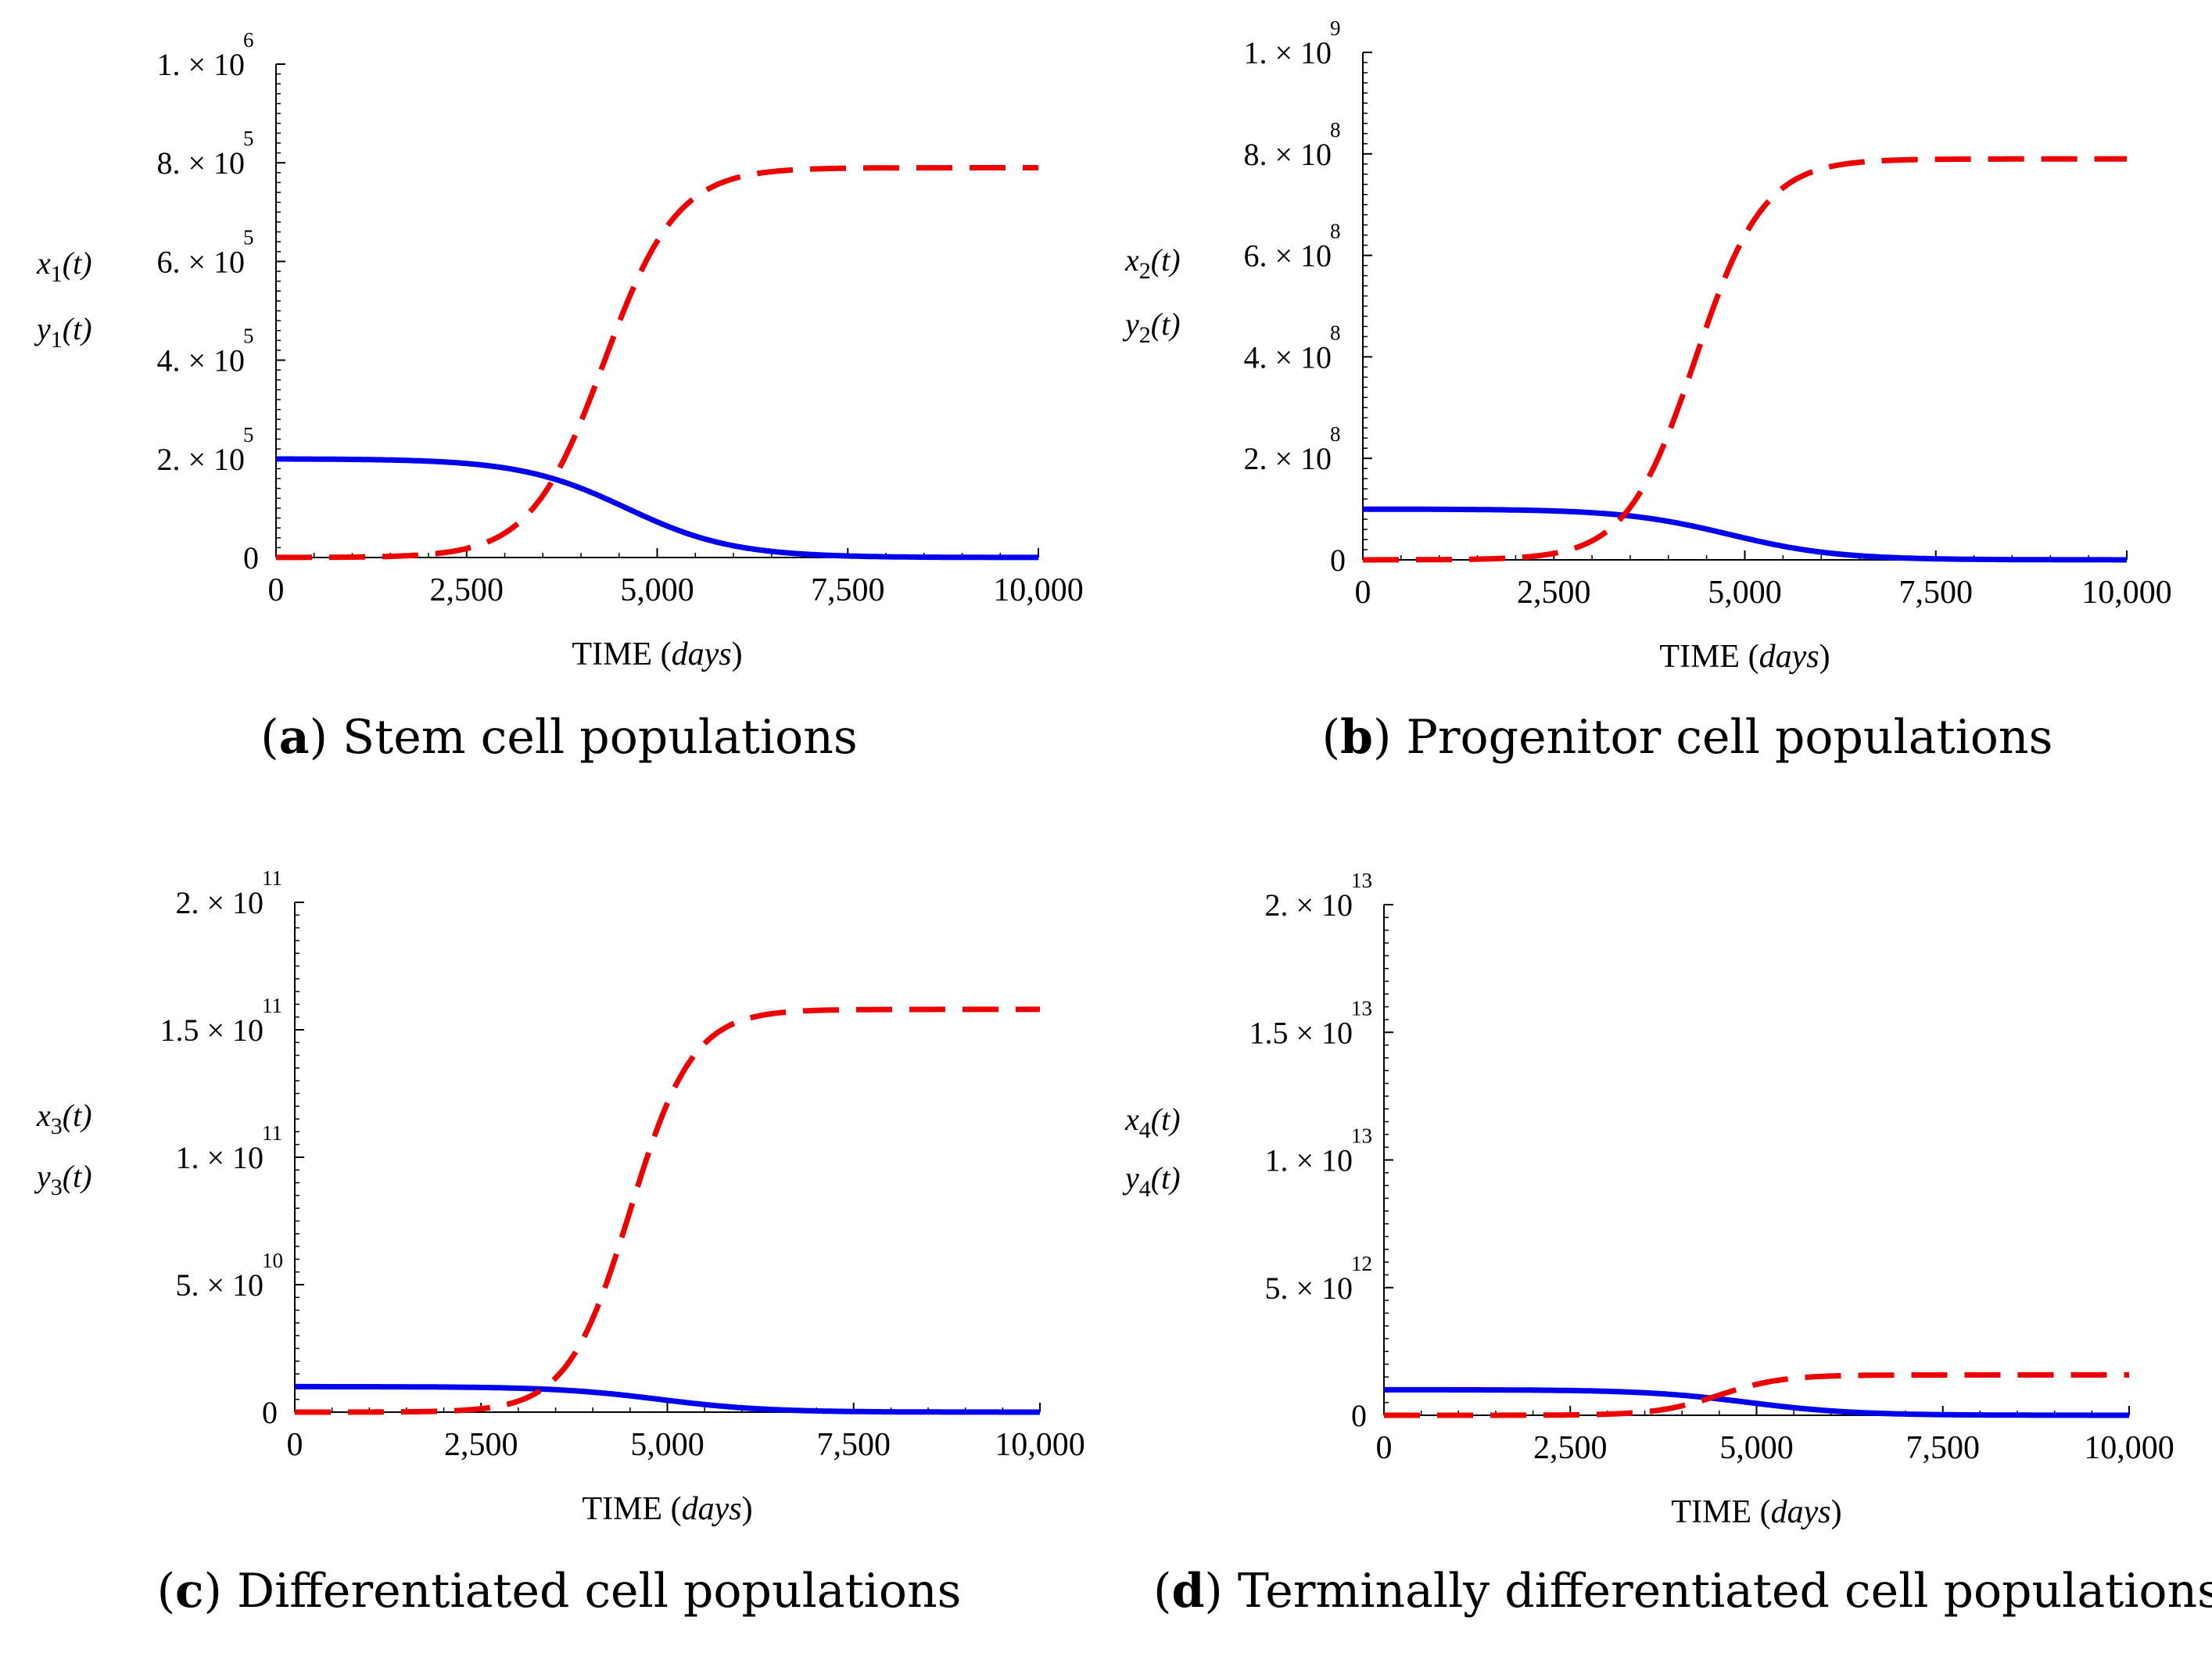  I want to click on y-axis-label: x1(t), so click(64, 266).